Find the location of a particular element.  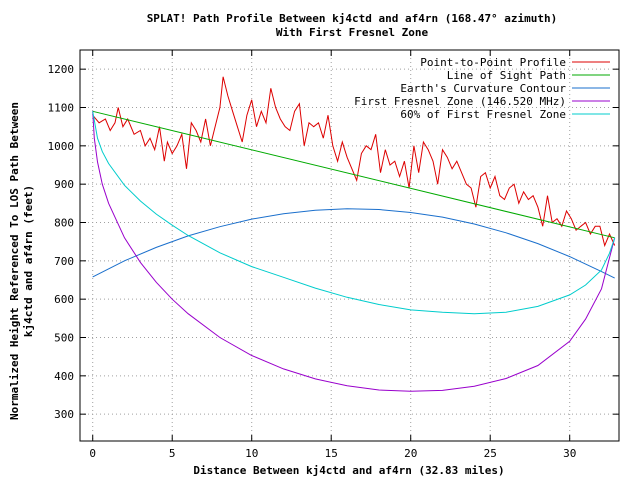

y-tick-label: 800 is located at coordinates (64, 223).